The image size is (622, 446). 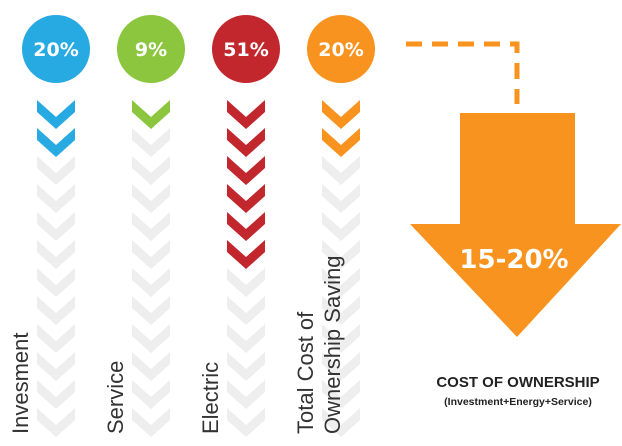 I want to click on column-4: 20% Total Cost of Ownership Saving, so click(x=334, y=226).